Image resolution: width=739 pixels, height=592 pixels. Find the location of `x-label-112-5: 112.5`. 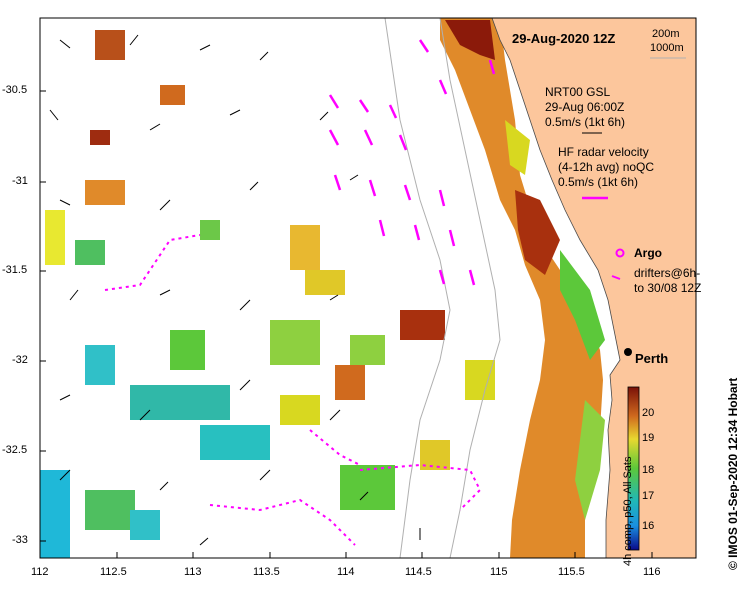

x-label-112-5: 112.5 is located at coordinates (113, 572).